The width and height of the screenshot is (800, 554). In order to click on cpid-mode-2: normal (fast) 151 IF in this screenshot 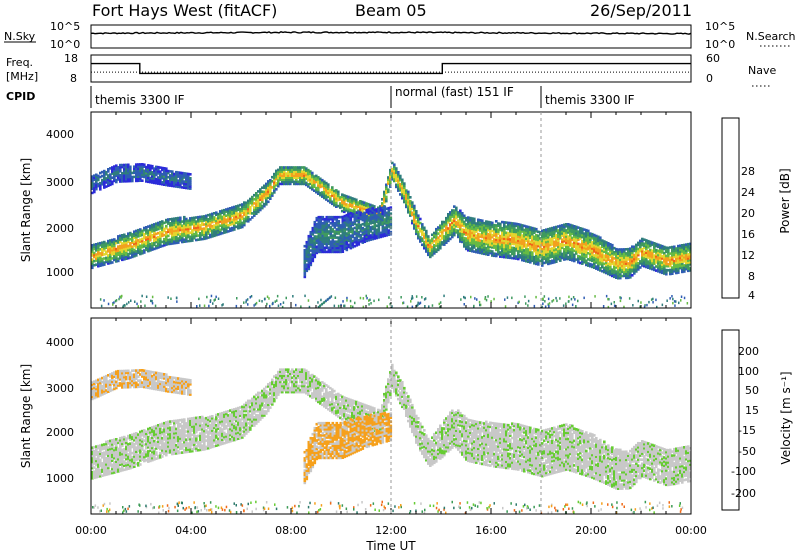, I will do `click(454, 92)`.